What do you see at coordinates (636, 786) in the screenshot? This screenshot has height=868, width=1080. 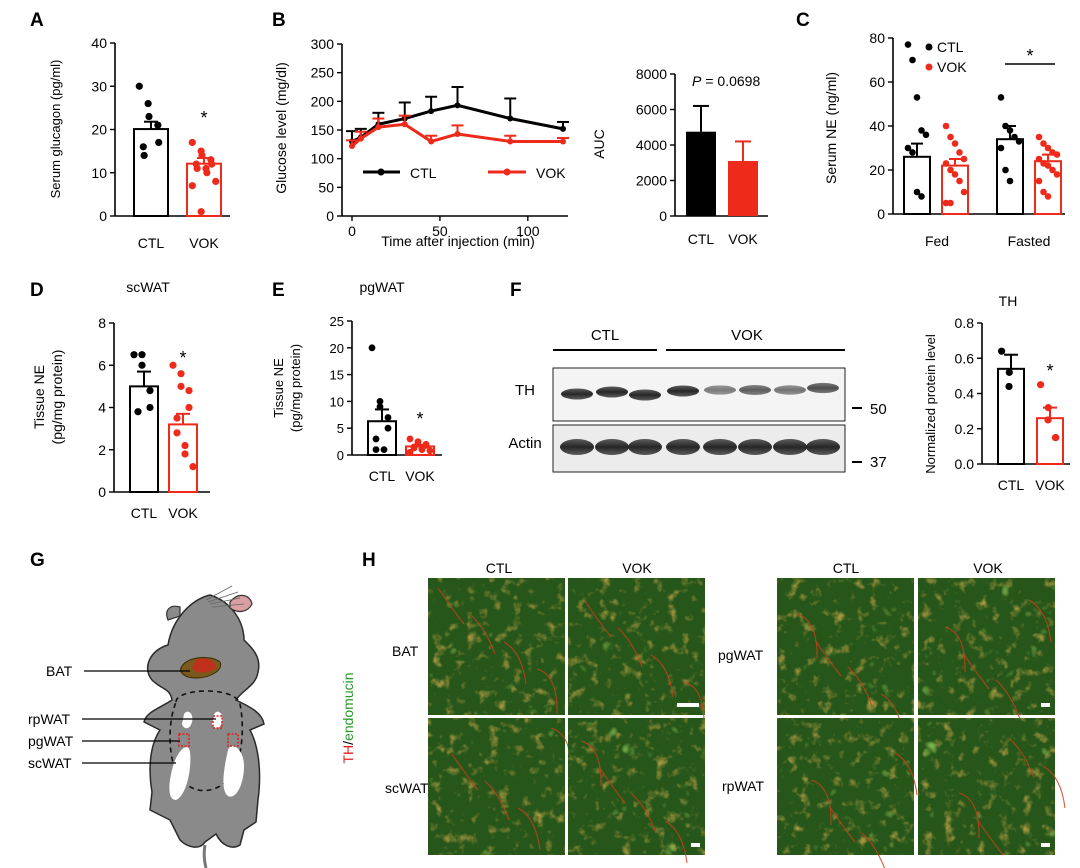 I see `micrograph-scwat-vok-th-fibers` at bounding box center [636, 786].